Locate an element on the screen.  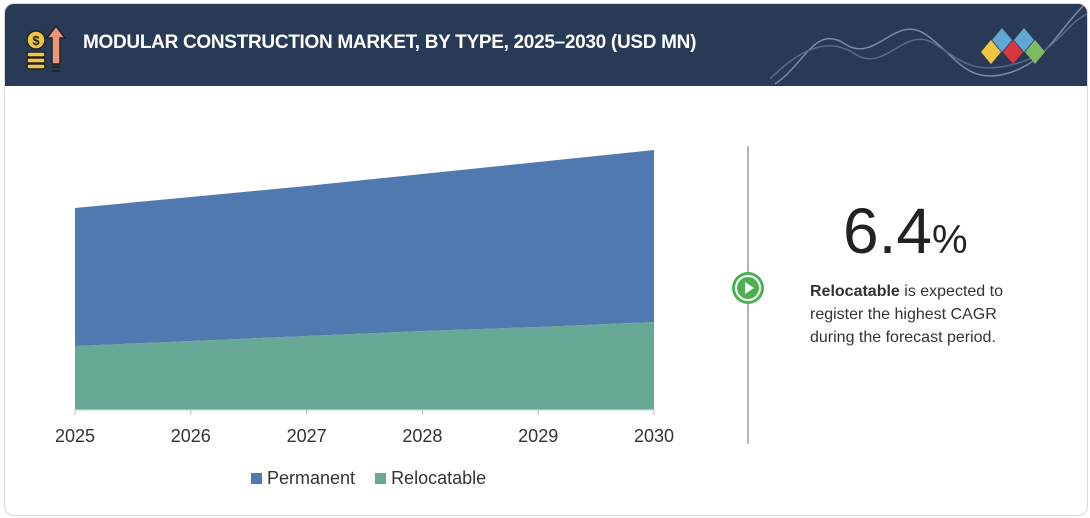
money-growth-icon: $ is located at coordinates (46, 48).